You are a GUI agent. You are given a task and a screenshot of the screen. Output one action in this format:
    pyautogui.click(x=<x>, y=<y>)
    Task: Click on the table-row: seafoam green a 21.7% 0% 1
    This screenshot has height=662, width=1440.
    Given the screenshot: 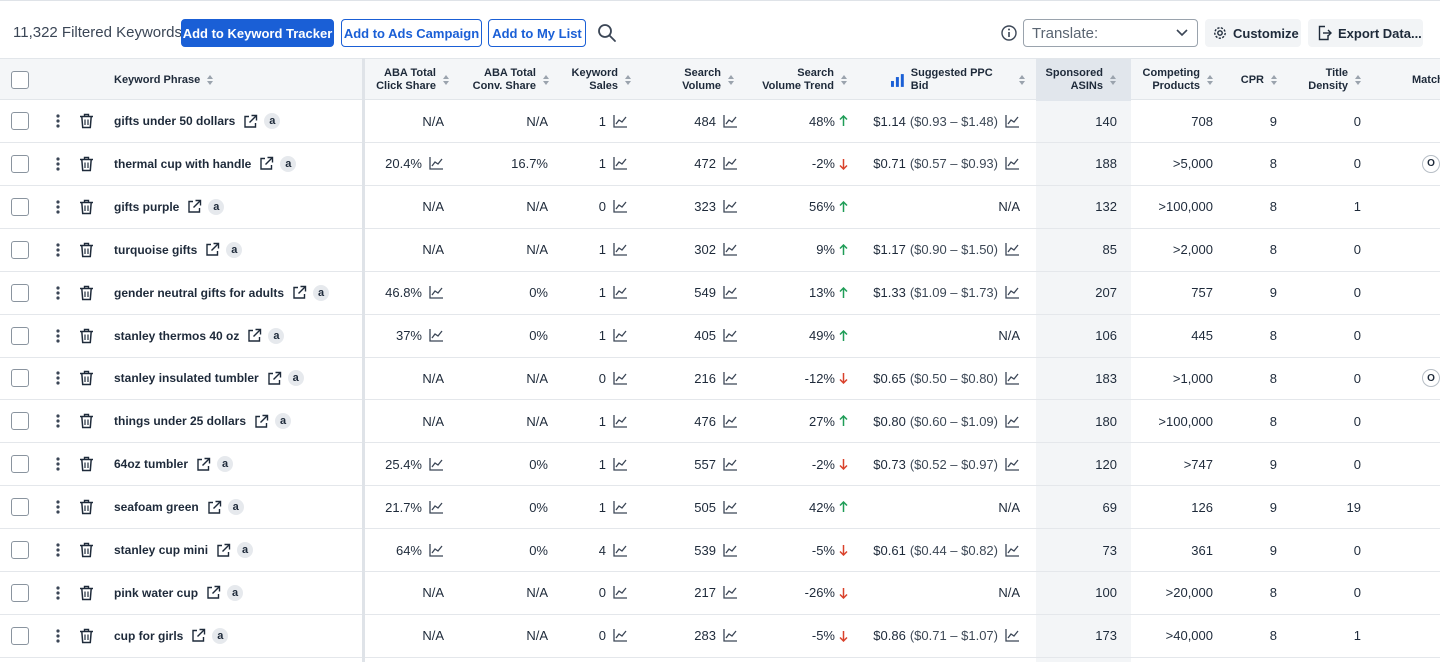 What is the action you would take?
    pyautogui.click(x=720, y=508)
    